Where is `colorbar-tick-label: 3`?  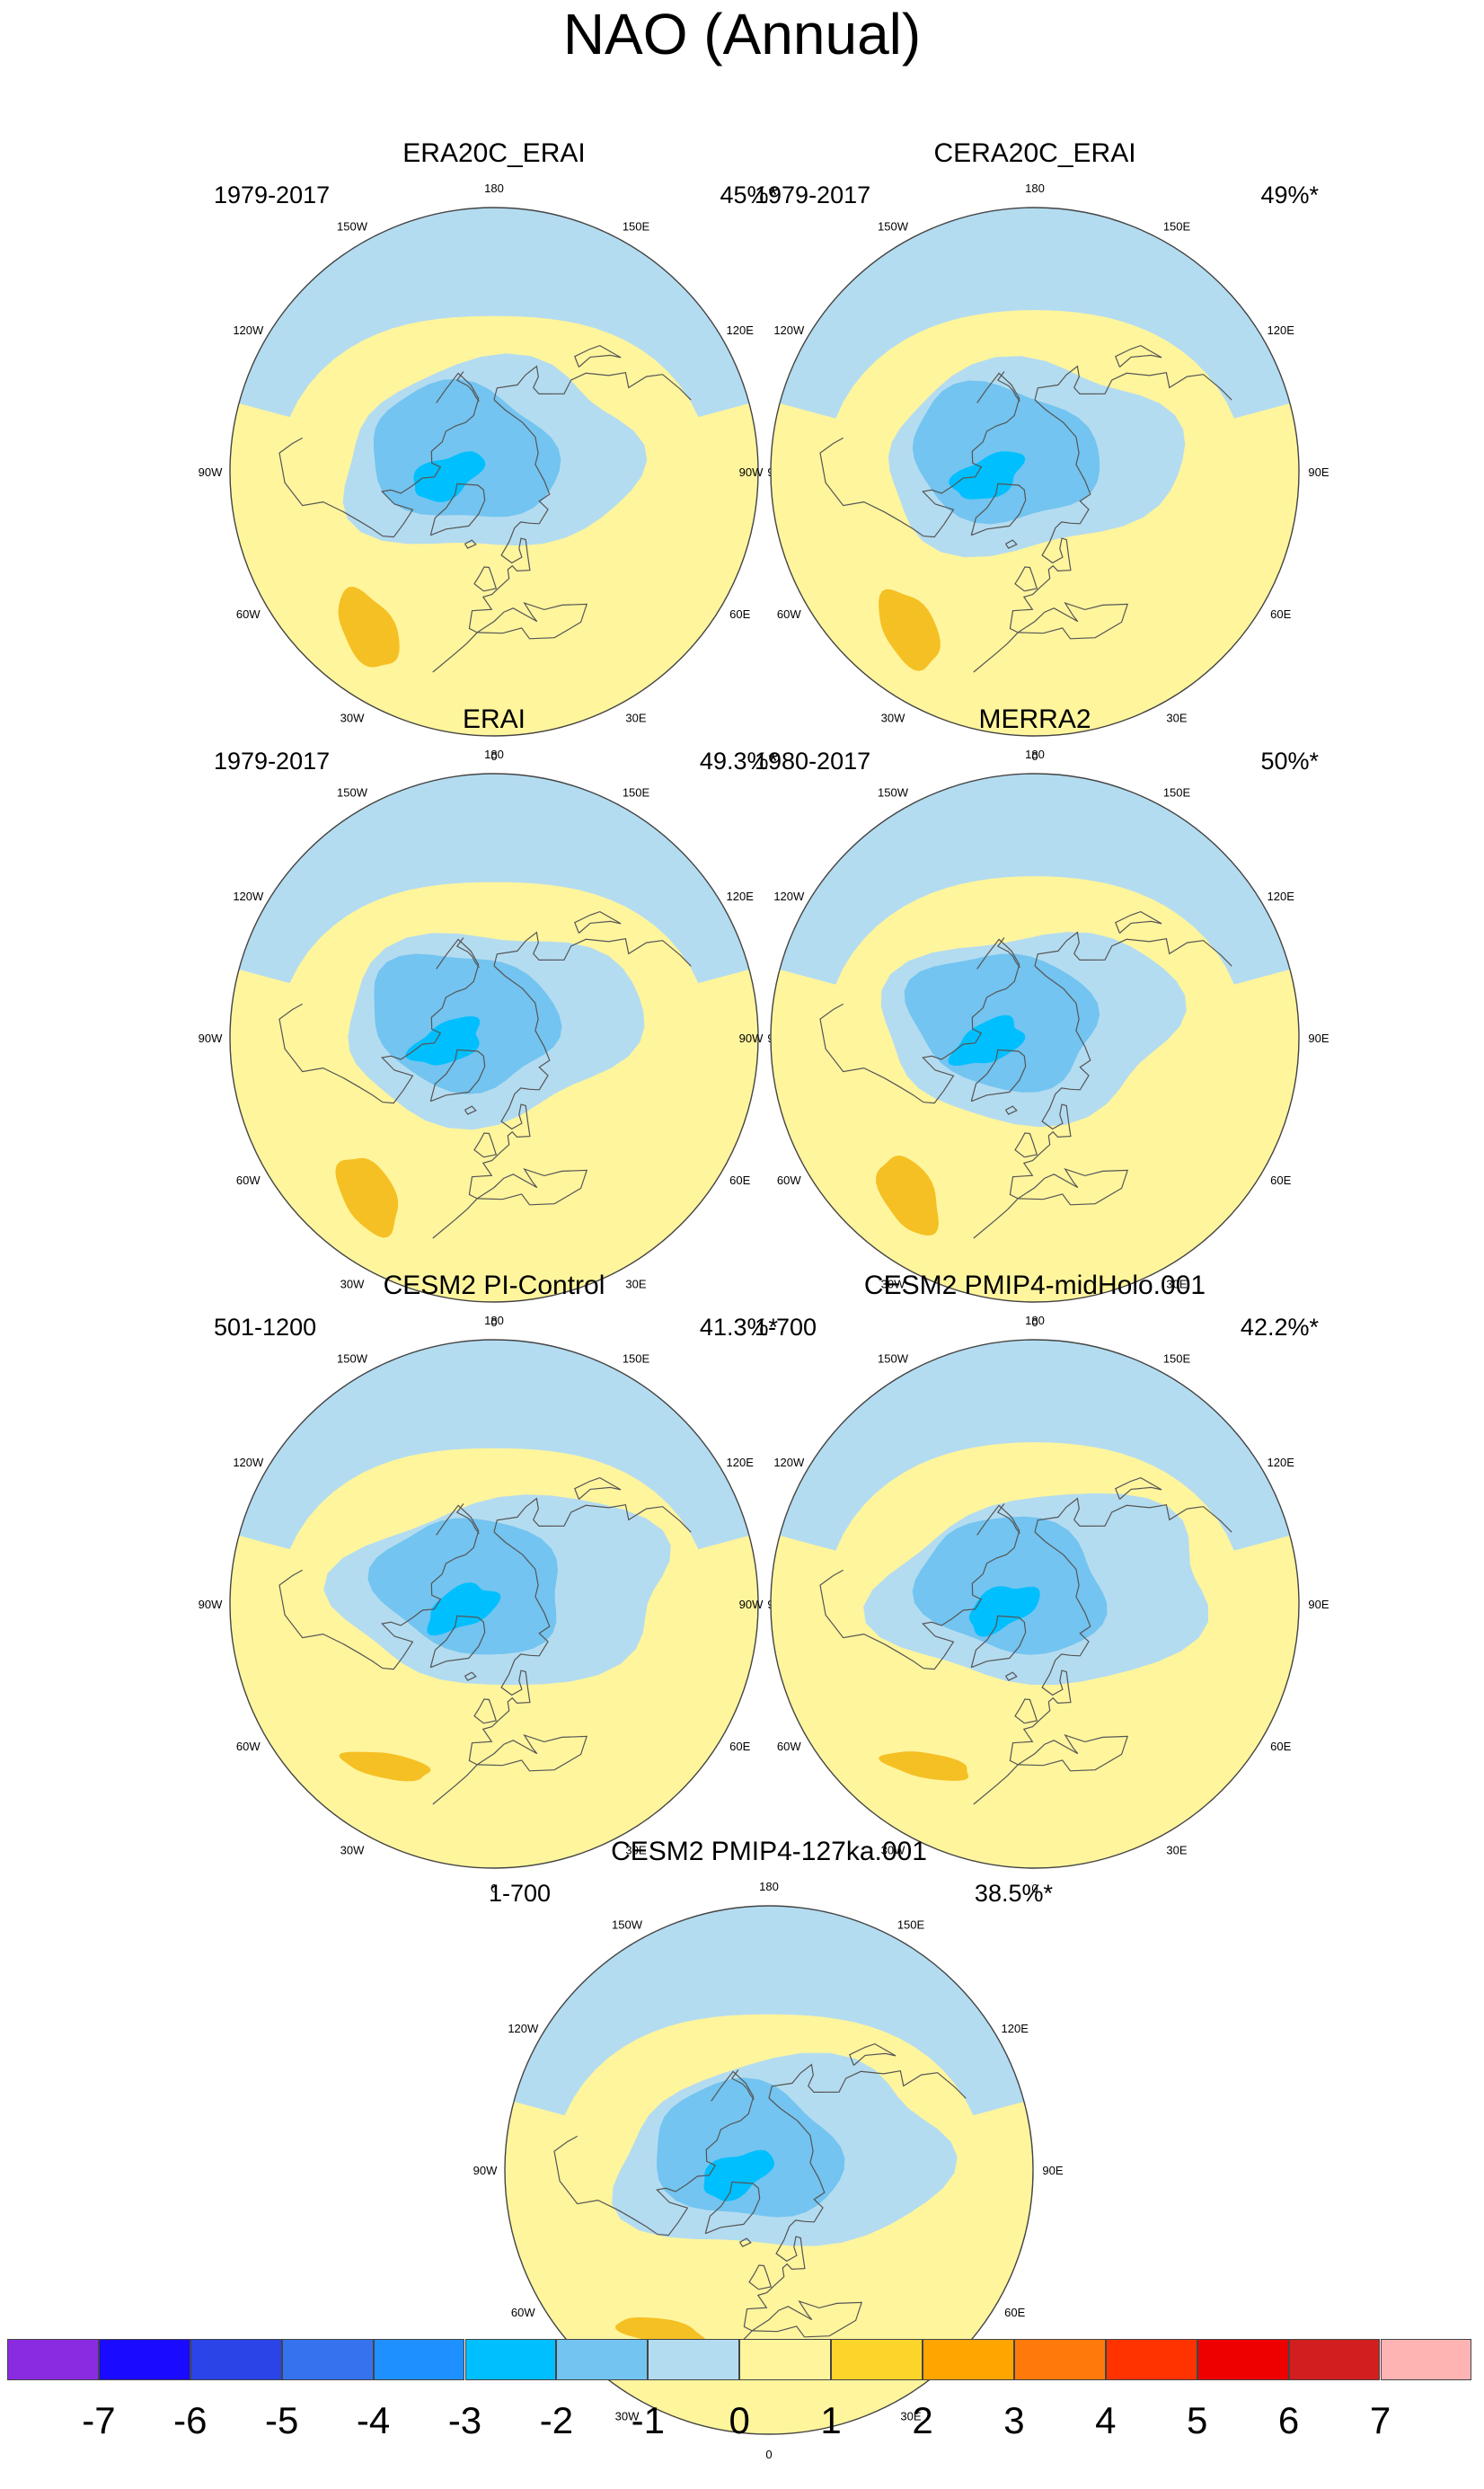 colorbar-tick-label: 3 is located at coordinates (1014, 2420).